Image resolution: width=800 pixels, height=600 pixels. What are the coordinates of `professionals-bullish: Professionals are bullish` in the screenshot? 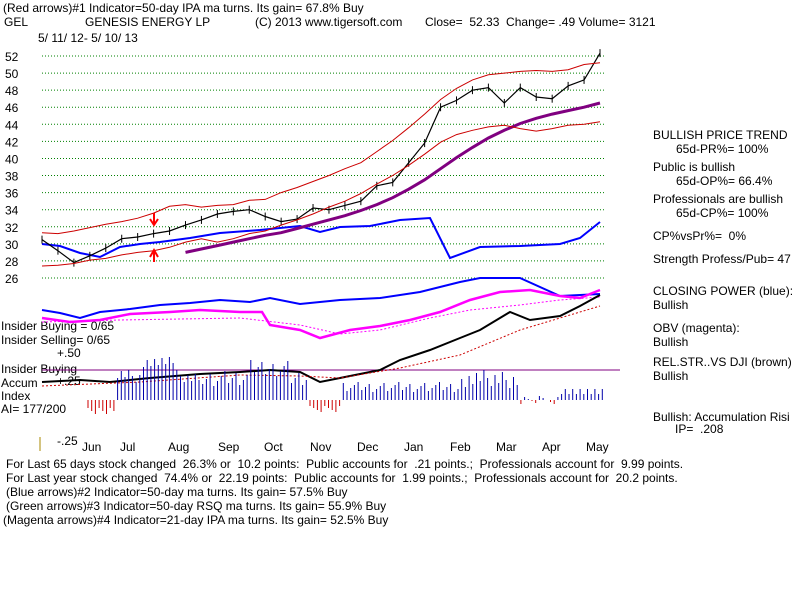 It's located at (718, 199).